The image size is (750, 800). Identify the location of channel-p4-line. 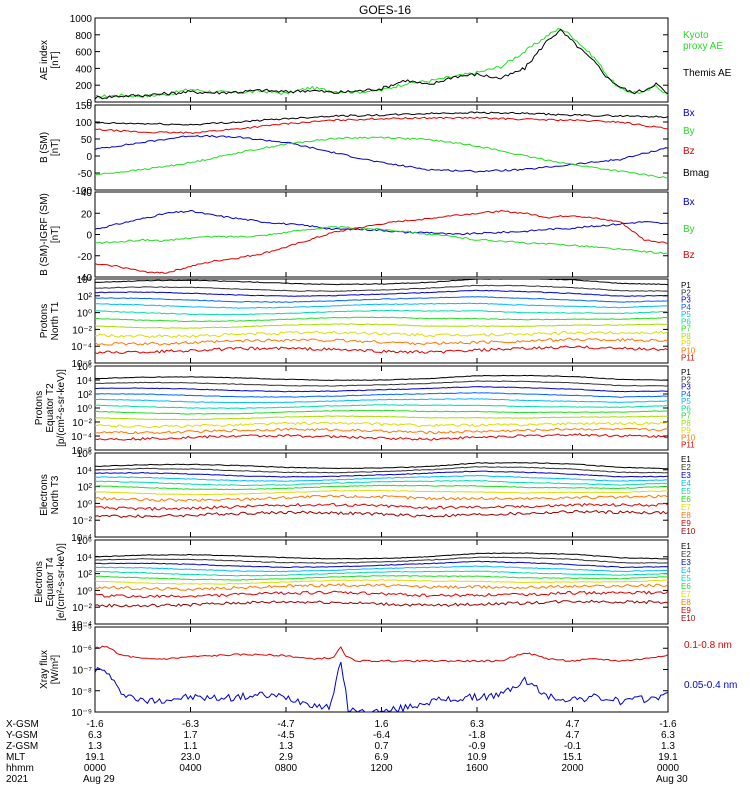
(381, 395).